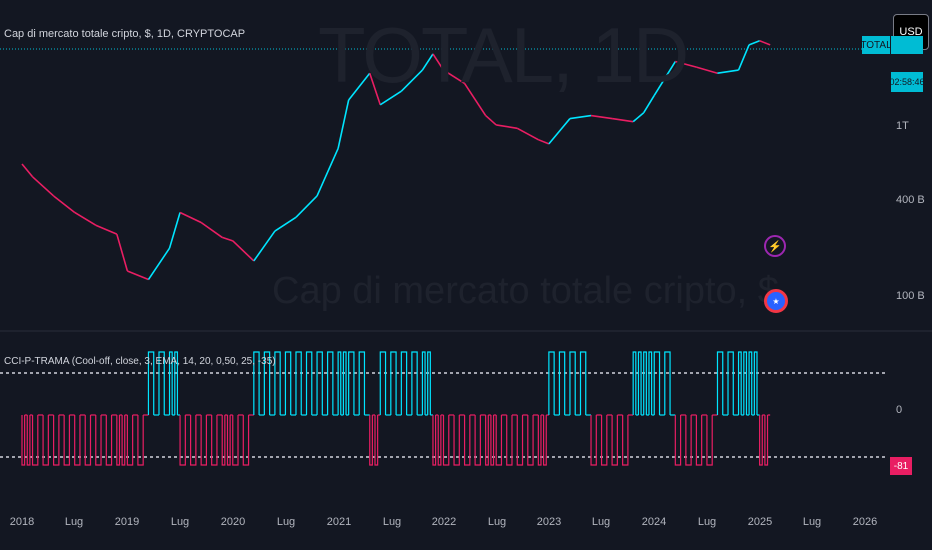 The height and width of the screenshot is (550, 932). What do you see at coordinates (776, 301) in the screenshot?
I see `us-flag-icon: ★` at bounding box center [776, 301].